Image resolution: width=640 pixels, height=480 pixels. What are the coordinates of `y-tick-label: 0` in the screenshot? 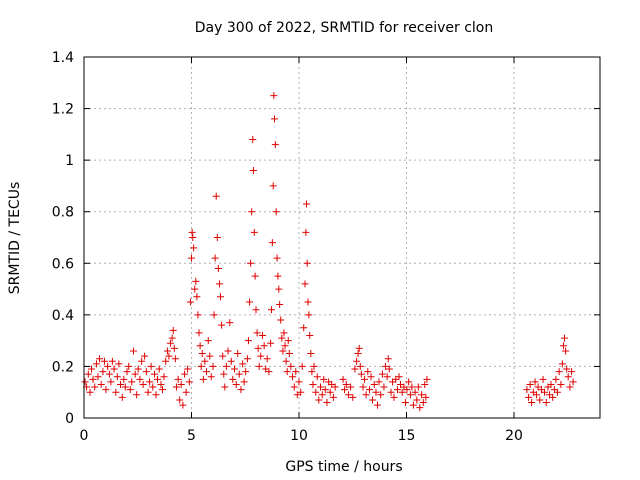 It's located at (69, 419).